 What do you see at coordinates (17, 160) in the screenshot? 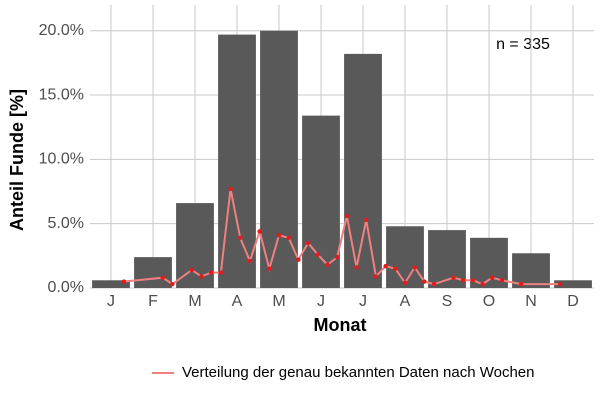
I see `y-axis-title: Anteil Funde [%]` at bounding box center [17, 160].